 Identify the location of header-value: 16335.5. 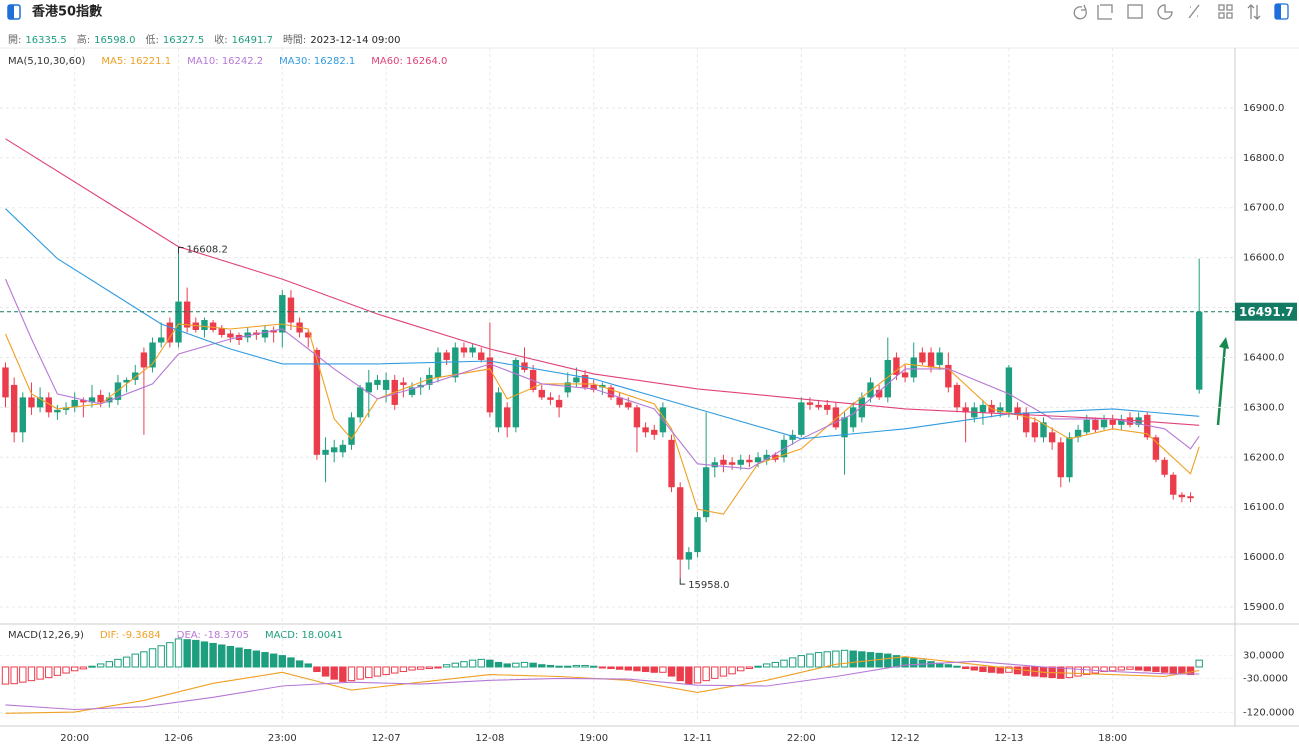
(45, 40).